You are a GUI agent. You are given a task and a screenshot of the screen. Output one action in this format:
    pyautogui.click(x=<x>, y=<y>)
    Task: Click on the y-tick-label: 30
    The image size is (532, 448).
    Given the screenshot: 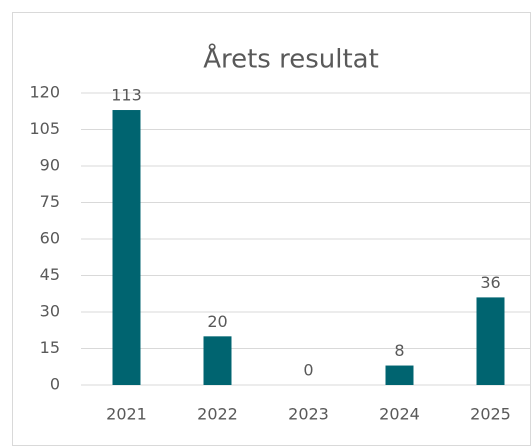 What is the action you would take?
    pyautogui.click(x=50, y=311)
    